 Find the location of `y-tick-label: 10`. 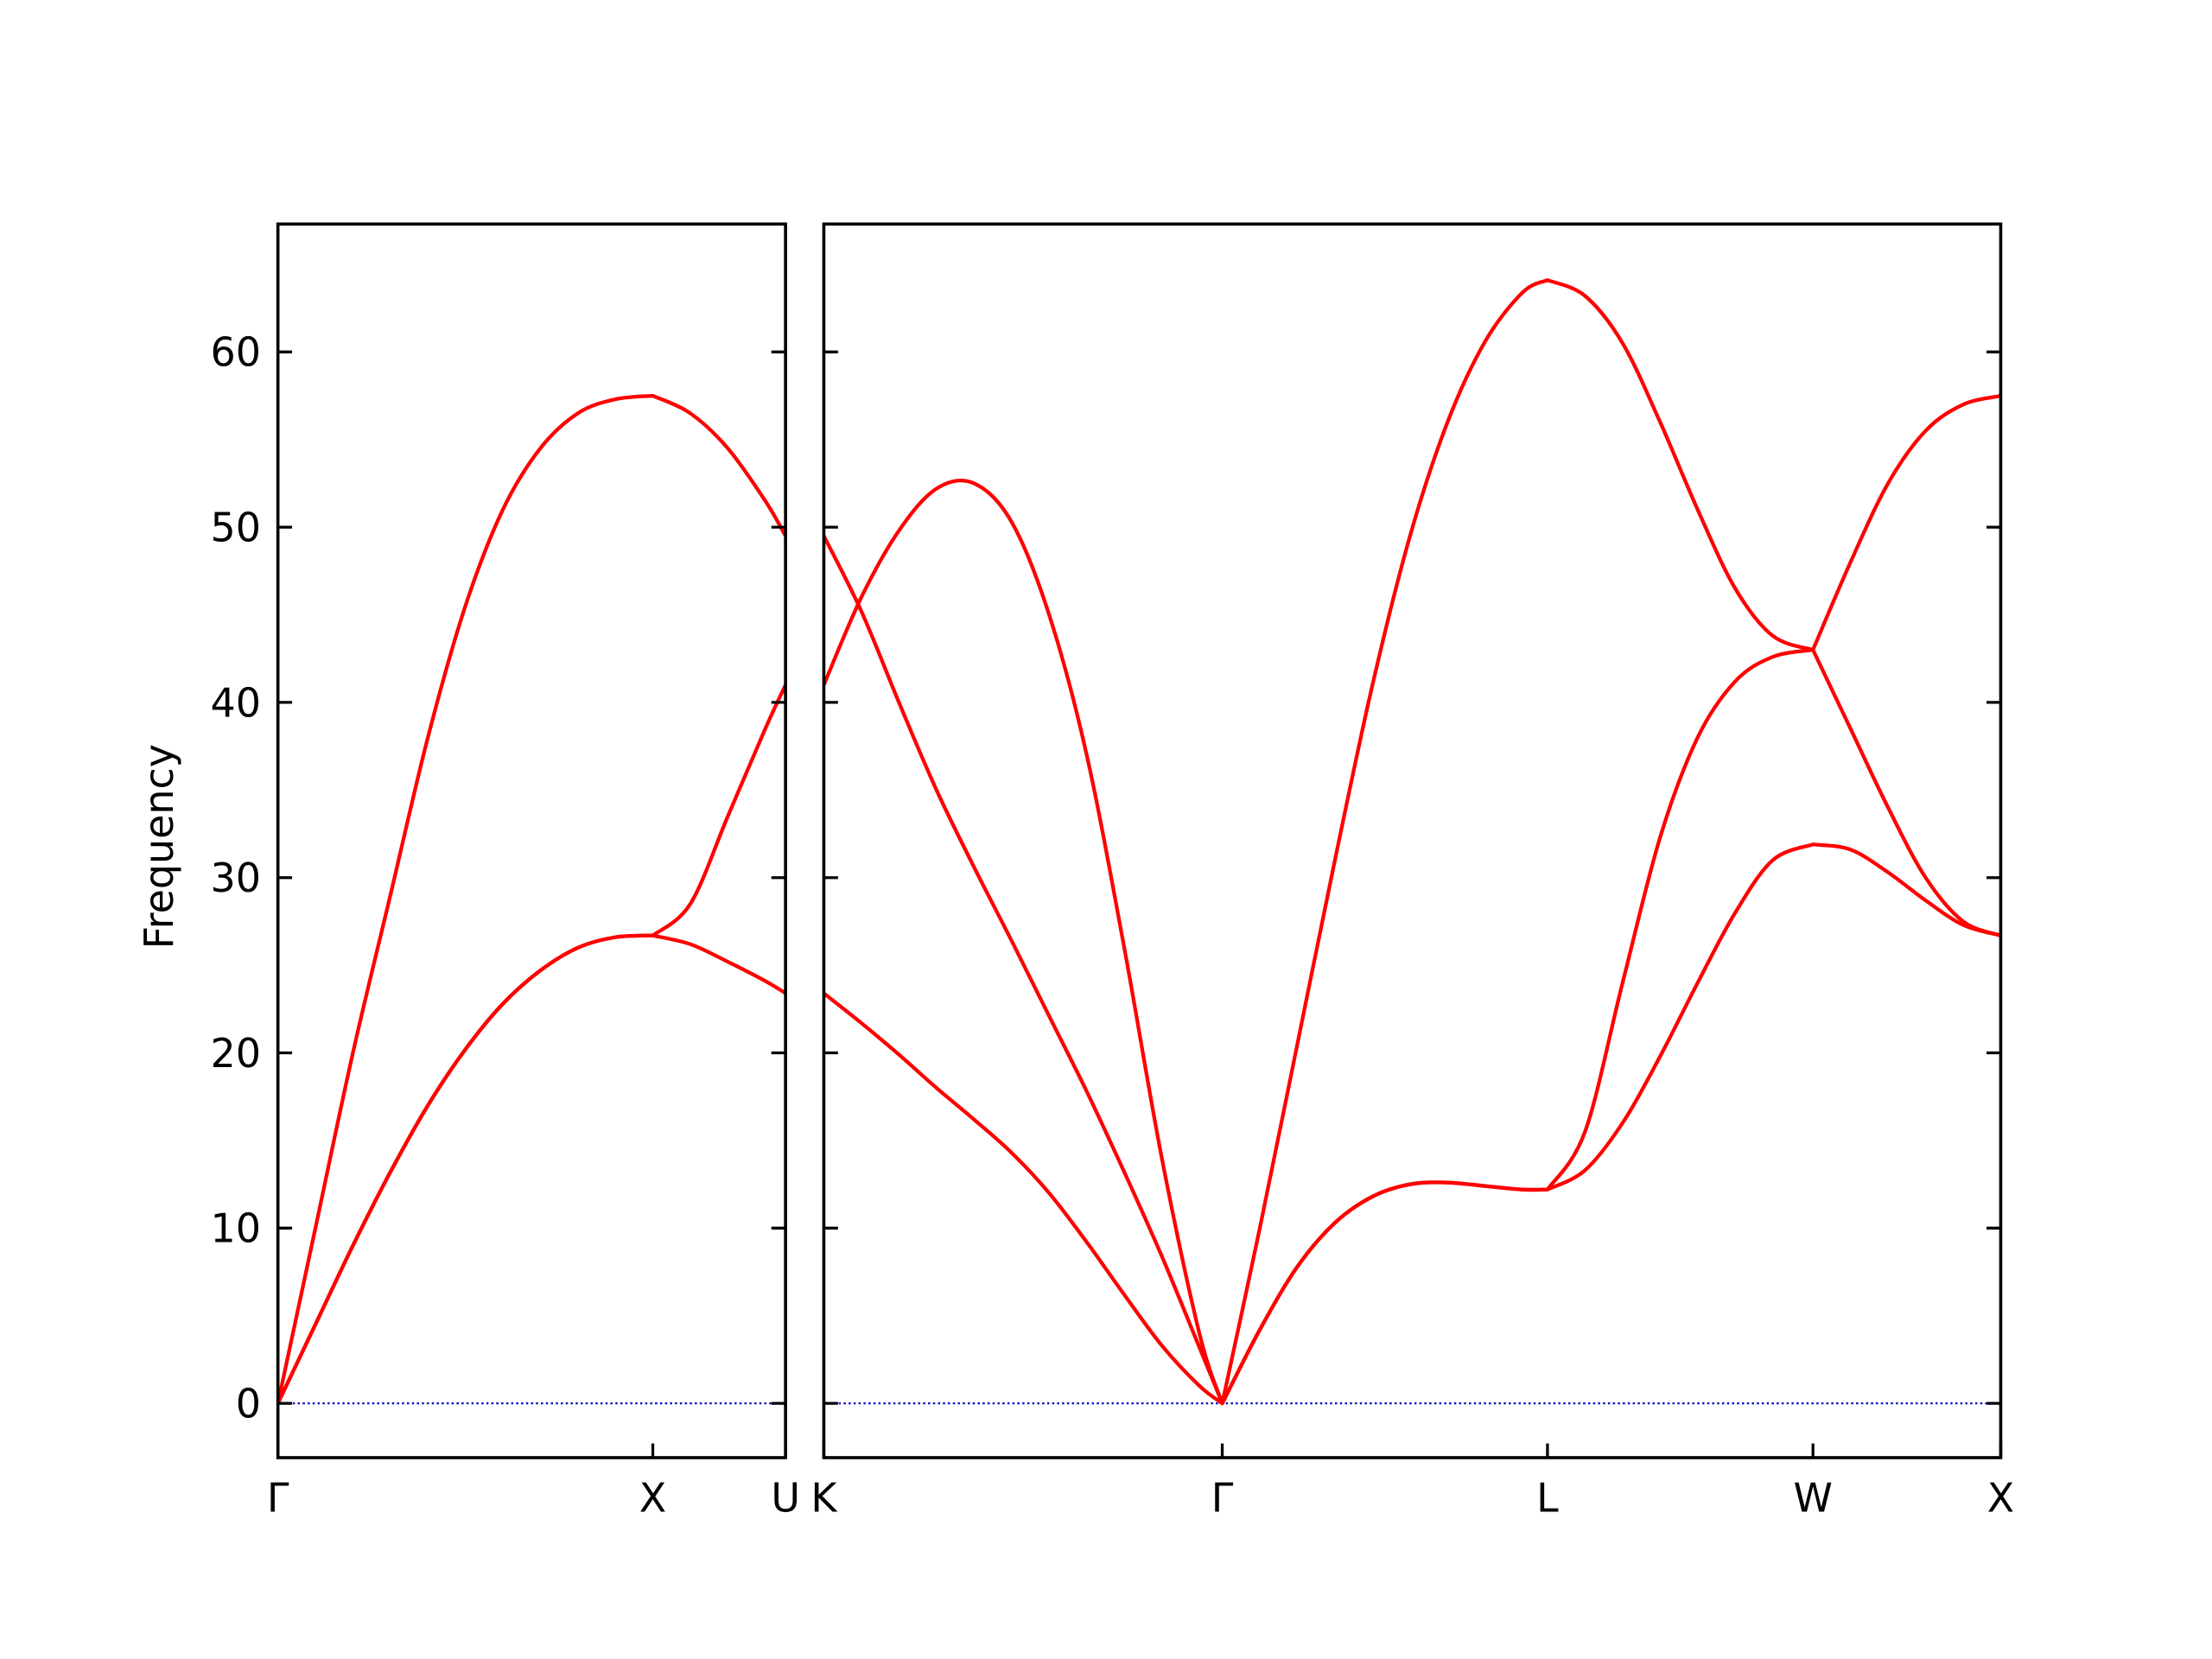

y-tick-label: 10 is located at coordinates (235, 1228).